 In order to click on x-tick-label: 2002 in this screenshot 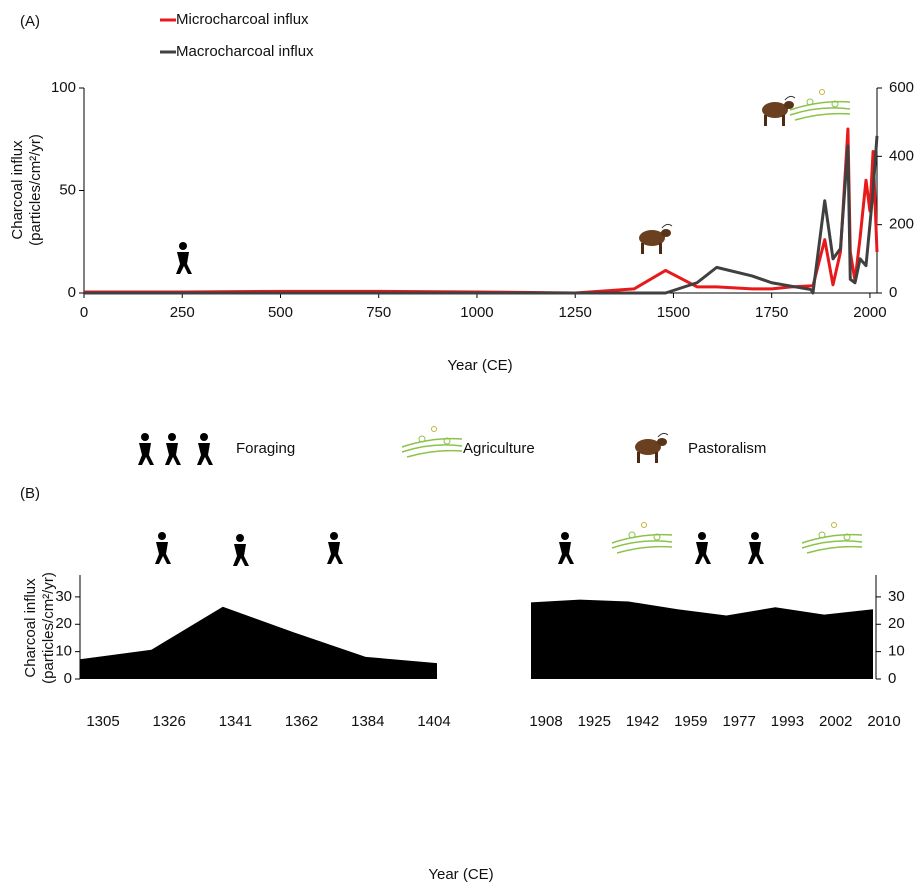, I will do `click(835, 721)`.